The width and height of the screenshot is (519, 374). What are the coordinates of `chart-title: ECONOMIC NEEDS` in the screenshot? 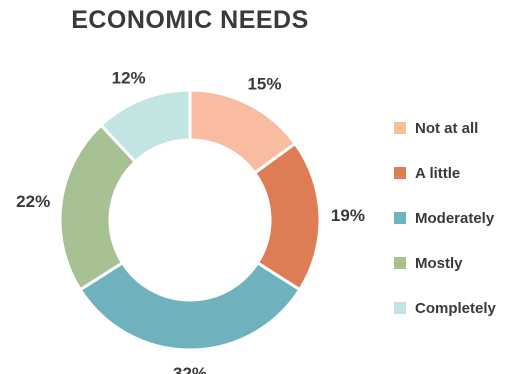 It's located at (190, 20).